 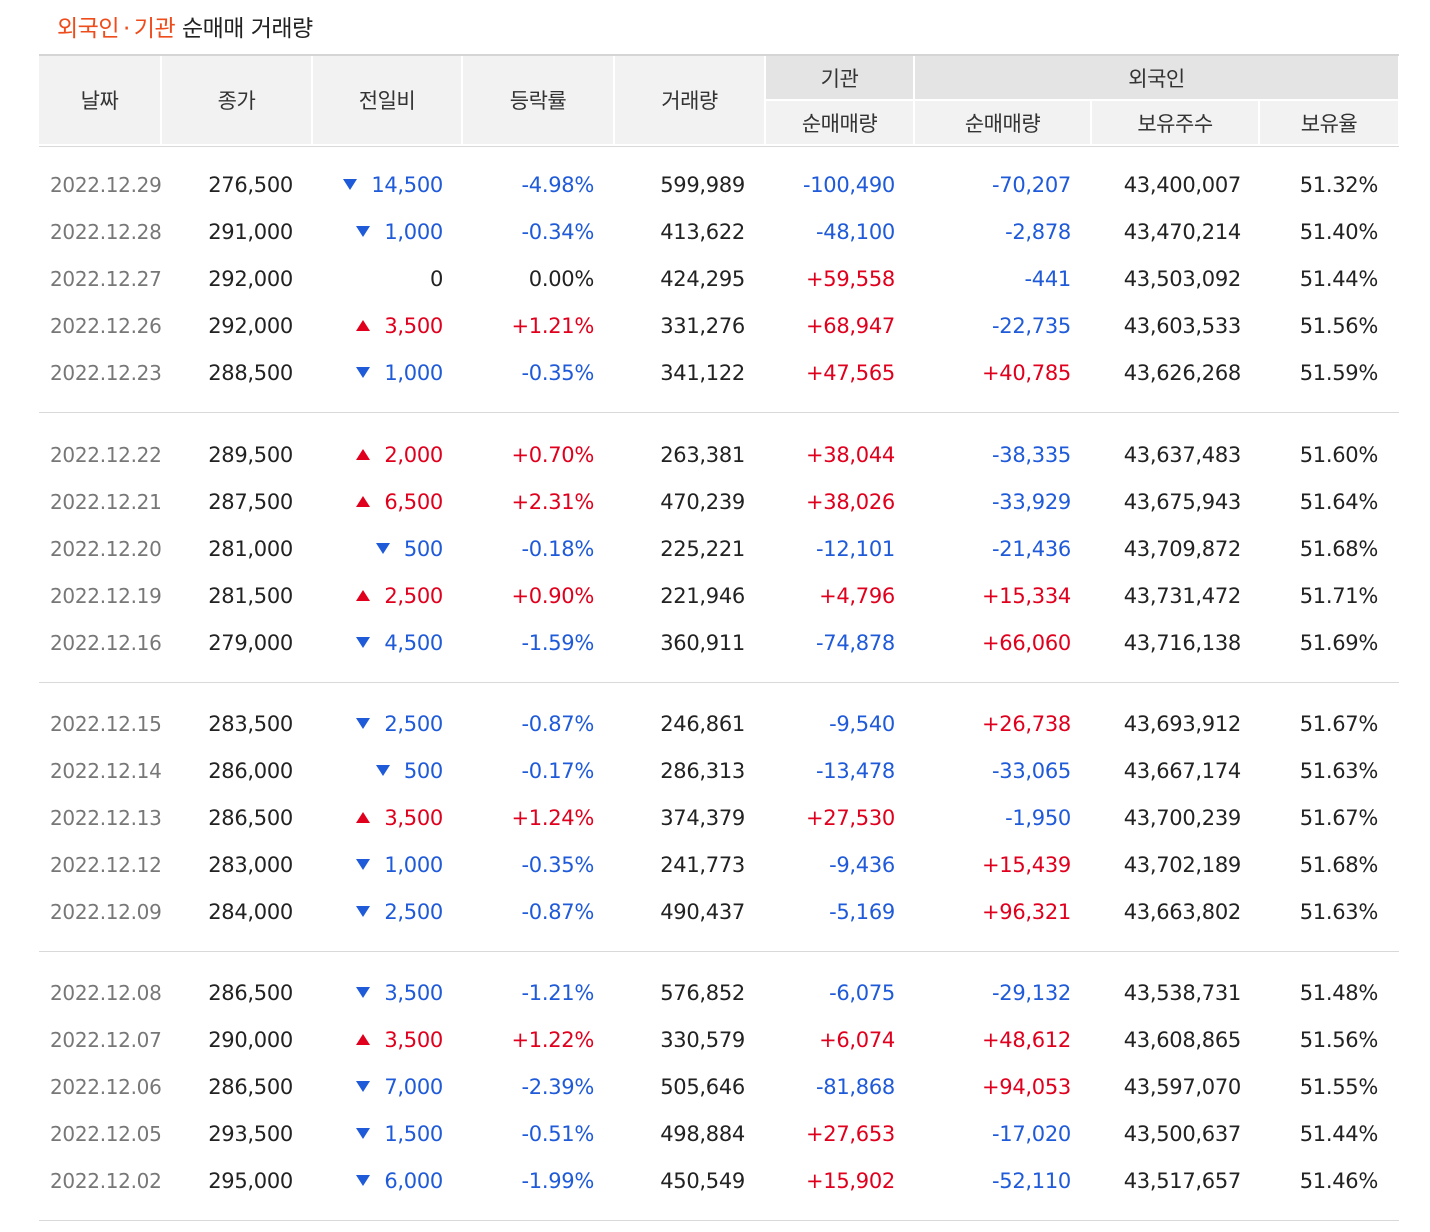 What do you see at coordinates (250, 1181) in the screenshot?
I see `close-cell: 295,000` at bounding box center [250, 1181].